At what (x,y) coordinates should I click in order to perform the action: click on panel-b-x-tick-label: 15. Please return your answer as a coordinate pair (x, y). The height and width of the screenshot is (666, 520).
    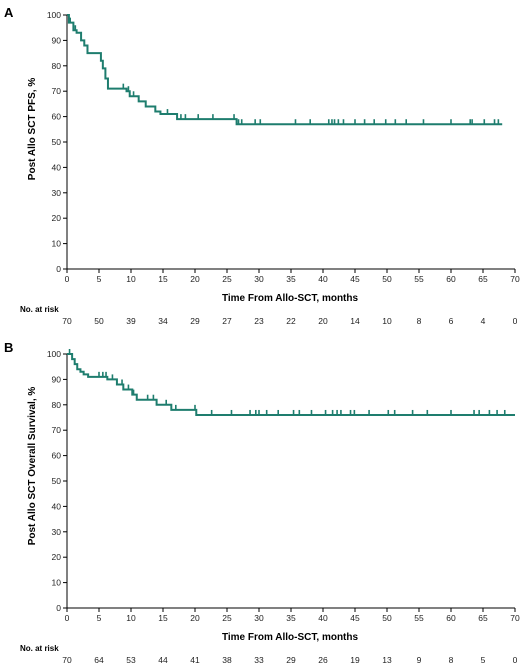
    Looking at the image, I should click on (163, 618).